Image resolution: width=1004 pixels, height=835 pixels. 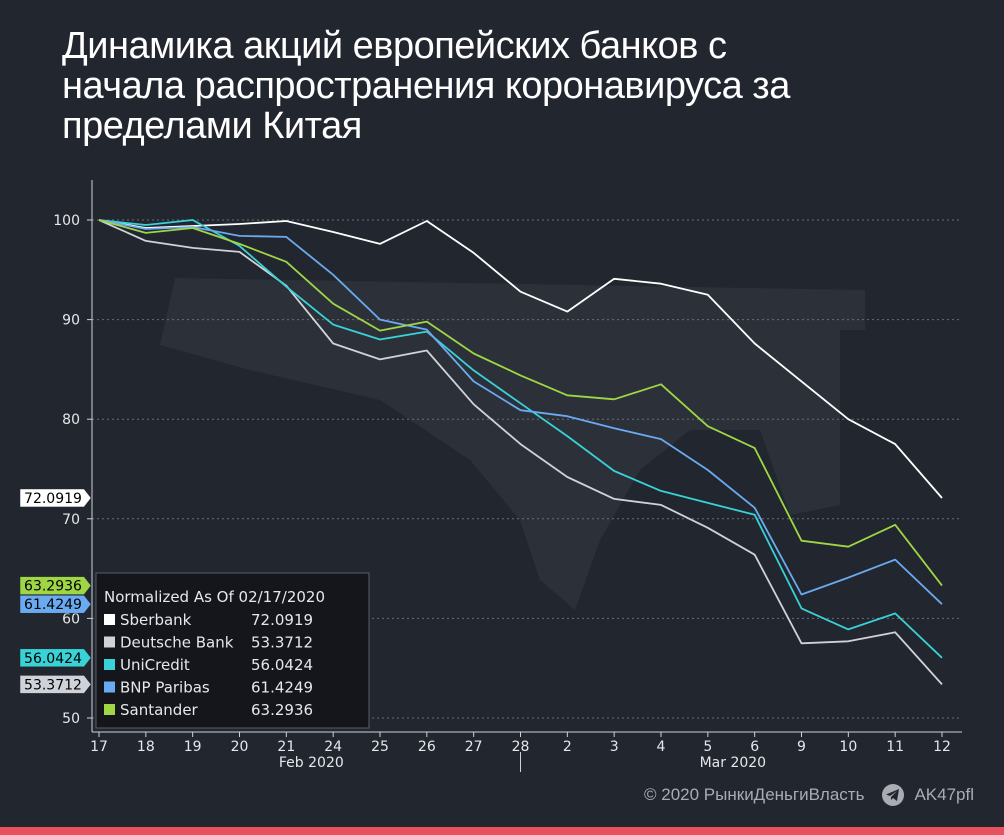 I want to click on x-tick-label-28: 28, so click(x=521, y=747).